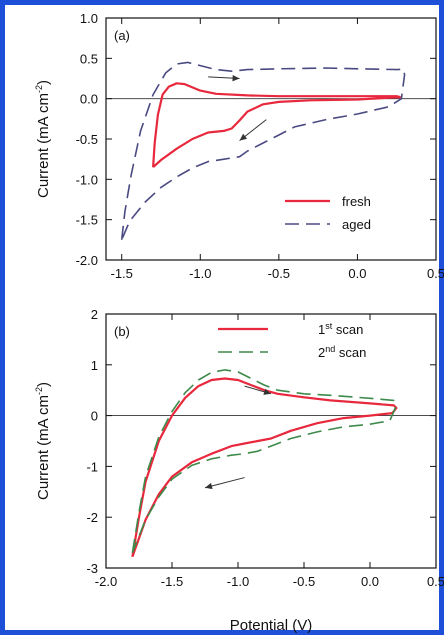 This screenshot has width=444, height=635. I want to click on y-tick-label-a: -2.0, so click(87, 260).